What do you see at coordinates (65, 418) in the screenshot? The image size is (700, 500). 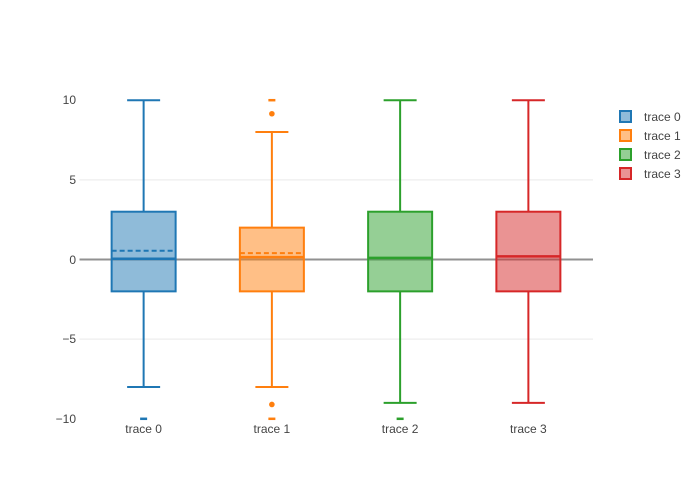 I see `y-tick-label: −10` at bounding box center [65, 418].